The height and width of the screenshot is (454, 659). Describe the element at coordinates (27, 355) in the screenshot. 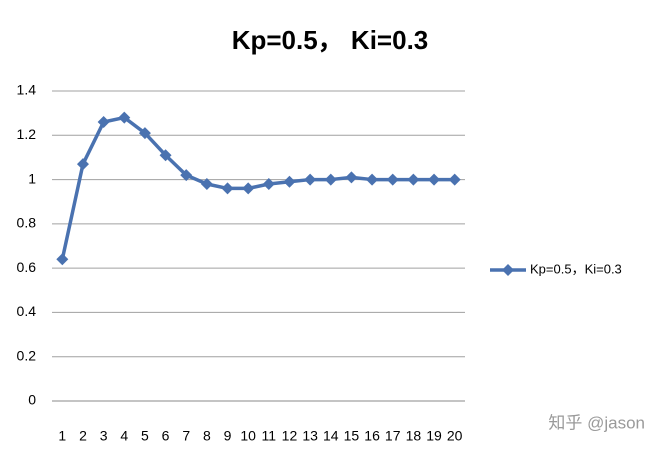

I see `y-tick-label: 0.2` at that location.